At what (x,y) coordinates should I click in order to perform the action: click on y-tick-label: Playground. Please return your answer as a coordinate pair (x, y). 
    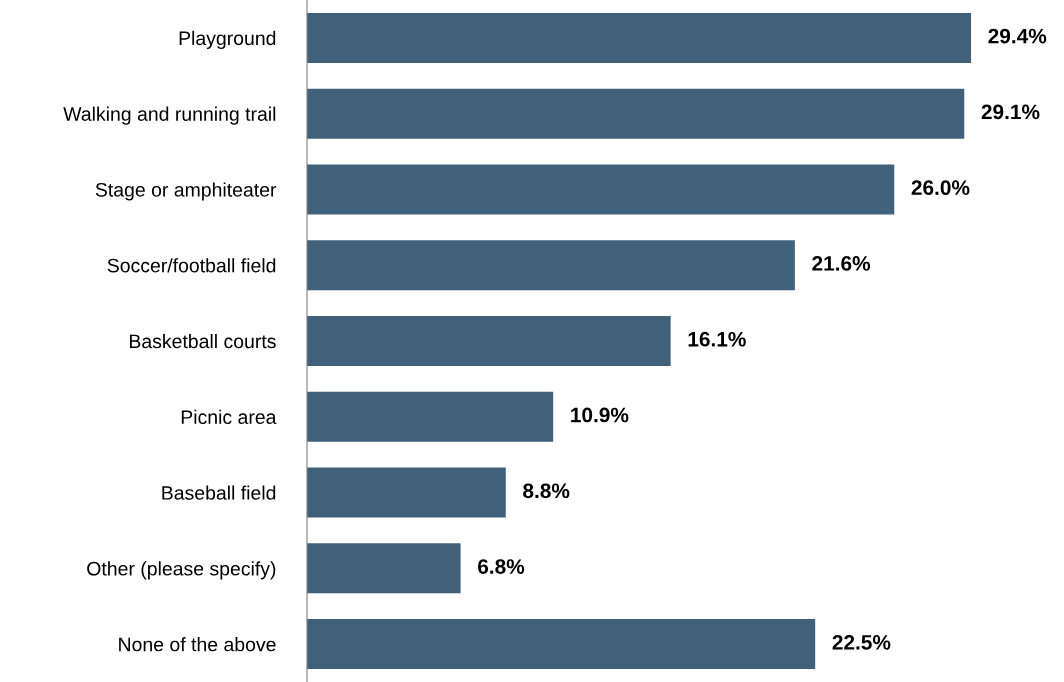
    Looking at the image, I should click on (227, 39).